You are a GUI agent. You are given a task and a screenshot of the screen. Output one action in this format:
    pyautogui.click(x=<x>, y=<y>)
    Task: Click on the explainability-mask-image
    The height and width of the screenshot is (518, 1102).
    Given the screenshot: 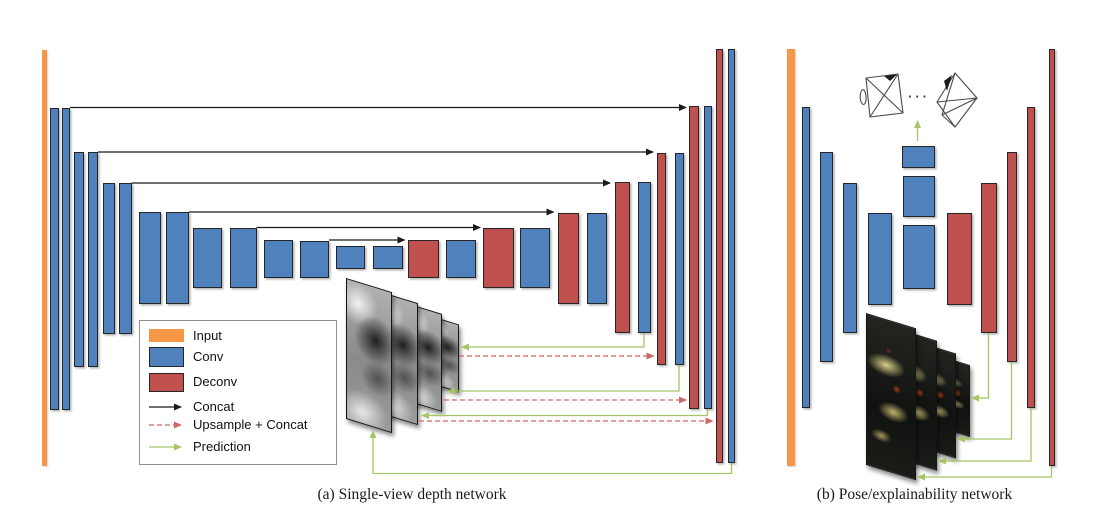 What is the action you would take?
    pyautogui.click(x=891, y=397)
    